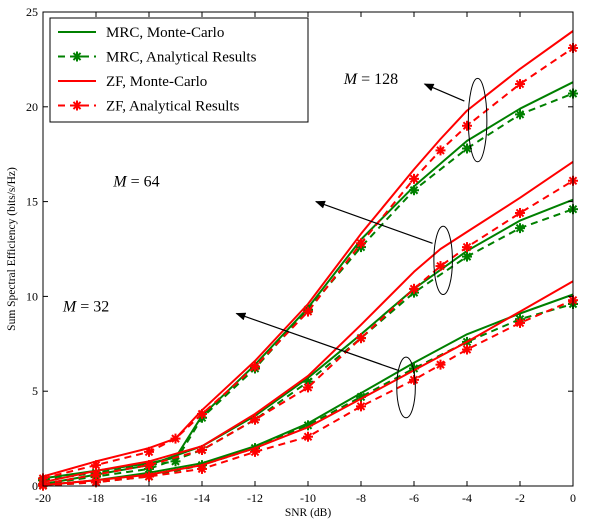 This screenshot has height=521, width=594. What do you see at coordinates (96, 498) in the screenshot?
I see `x-tick-label: -18` at bounding box center [96, 498].